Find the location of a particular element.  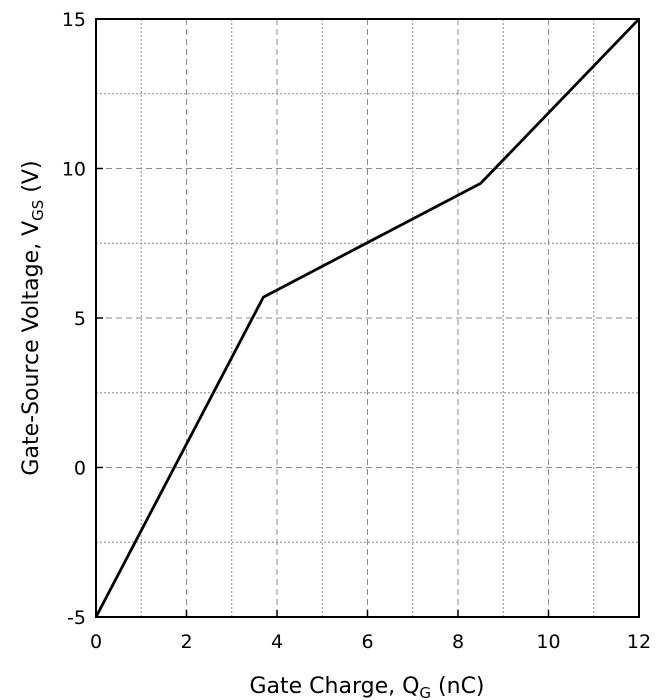

y-tick-label: 5 is located at coordinates (80, 319).